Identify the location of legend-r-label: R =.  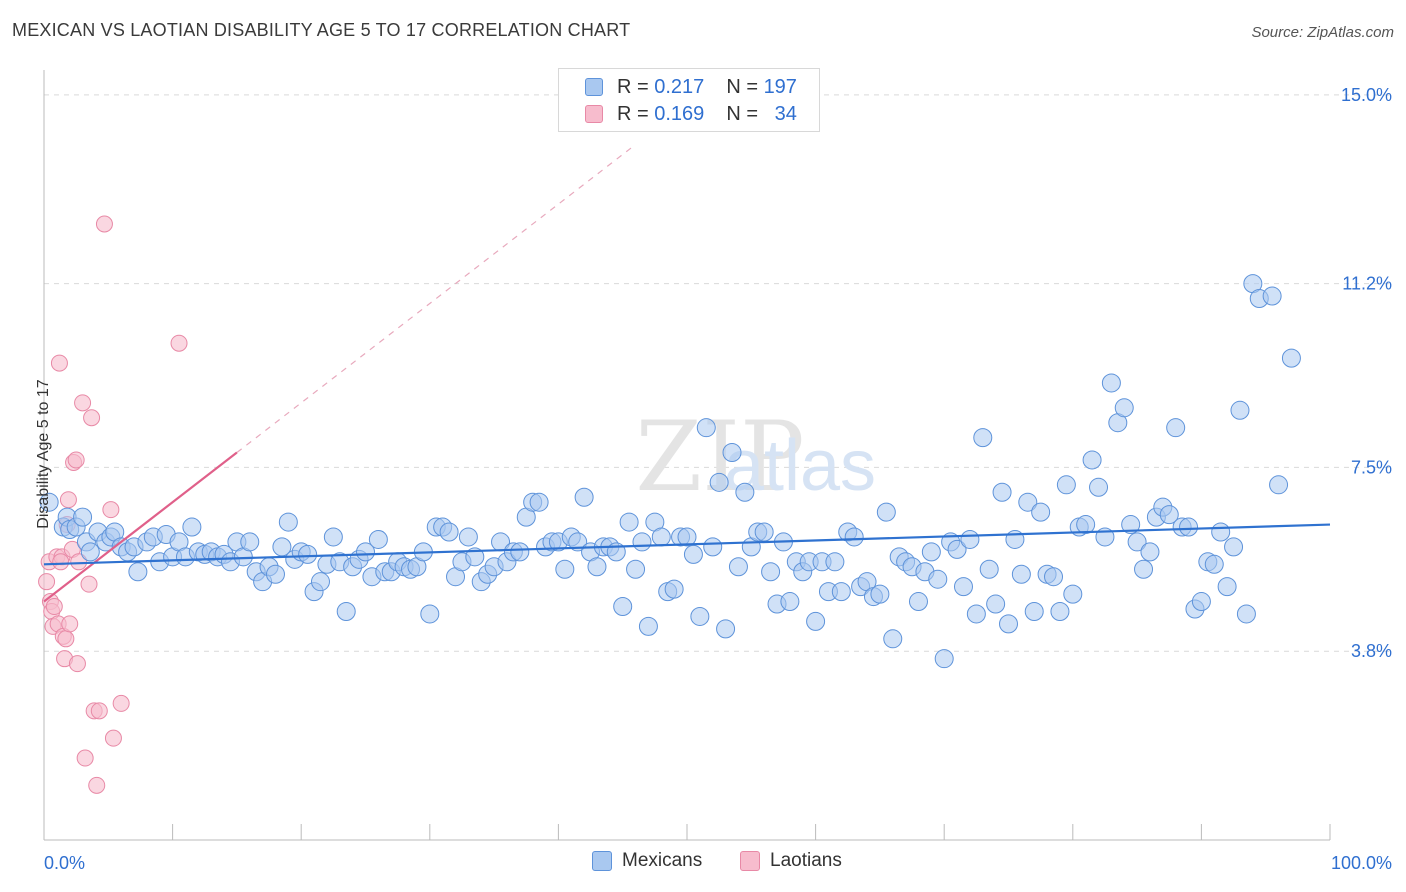
(633, 86).